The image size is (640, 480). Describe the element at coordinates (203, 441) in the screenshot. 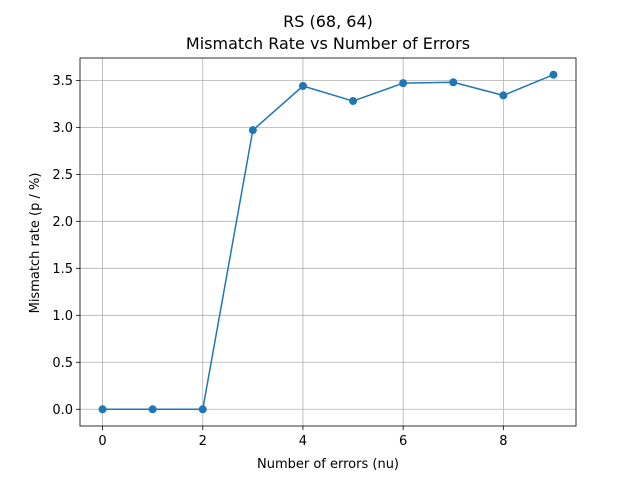

I see `x-tick-label: 2` at that location.